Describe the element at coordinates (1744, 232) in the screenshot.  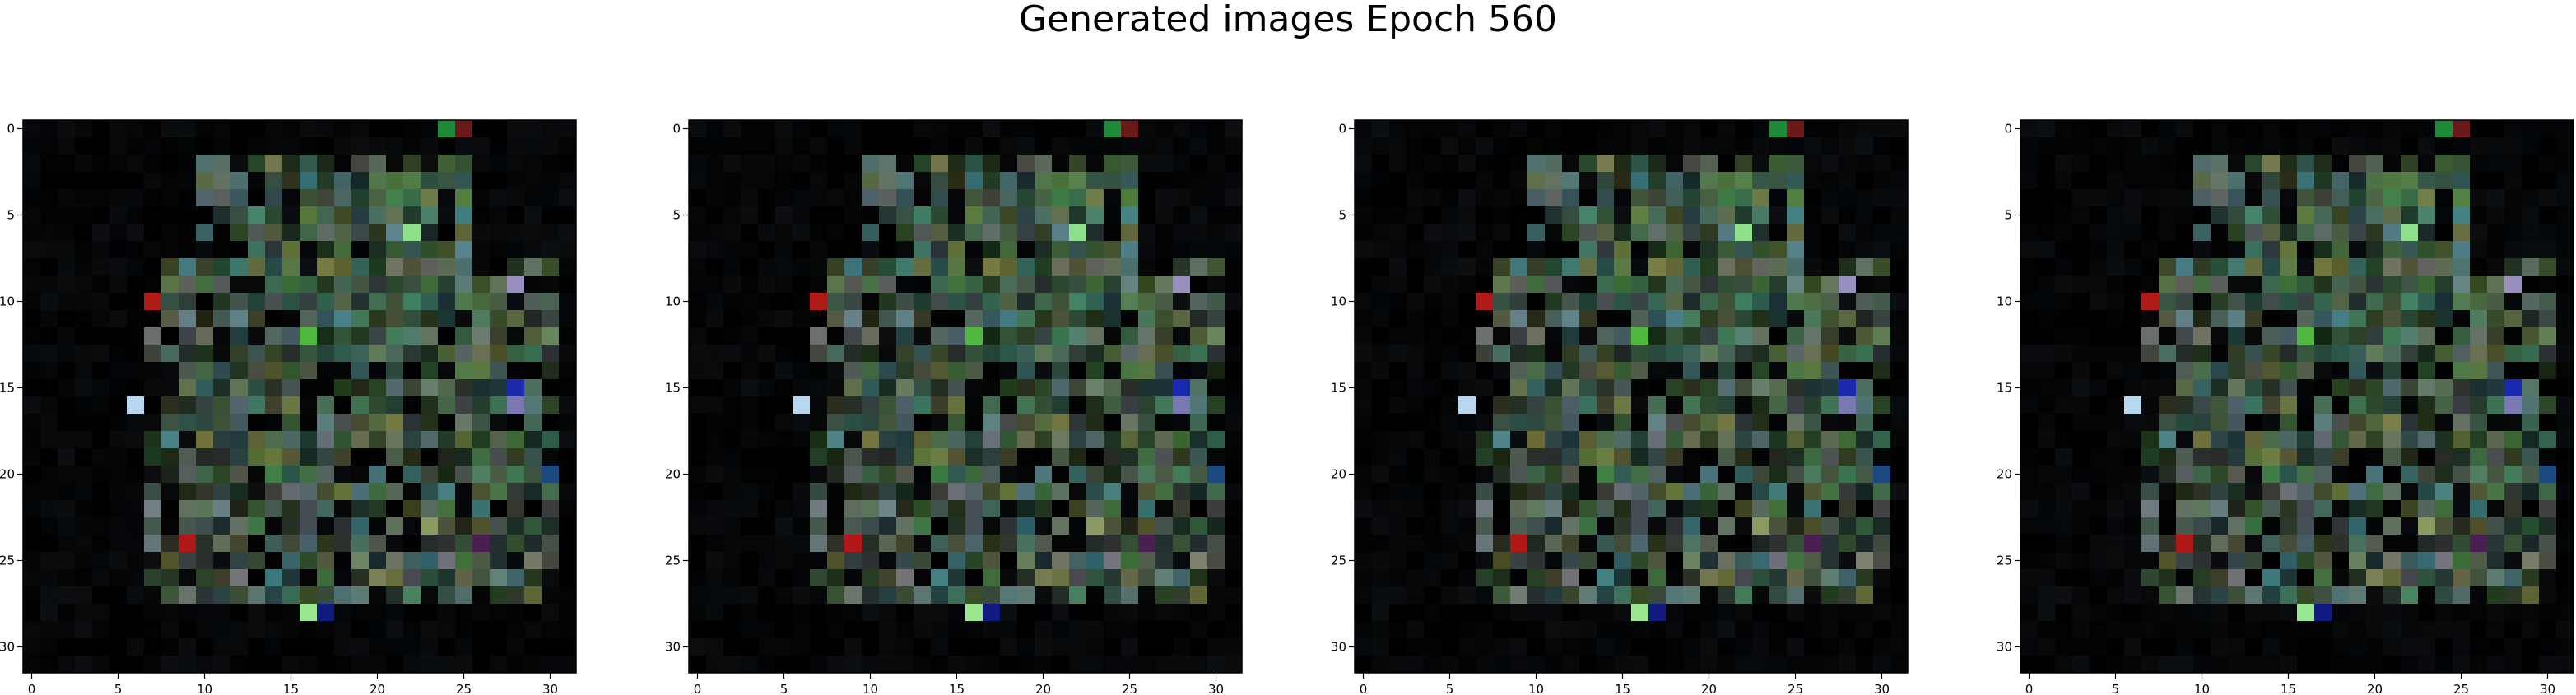
I see `image-pixel-highlight` at that location.